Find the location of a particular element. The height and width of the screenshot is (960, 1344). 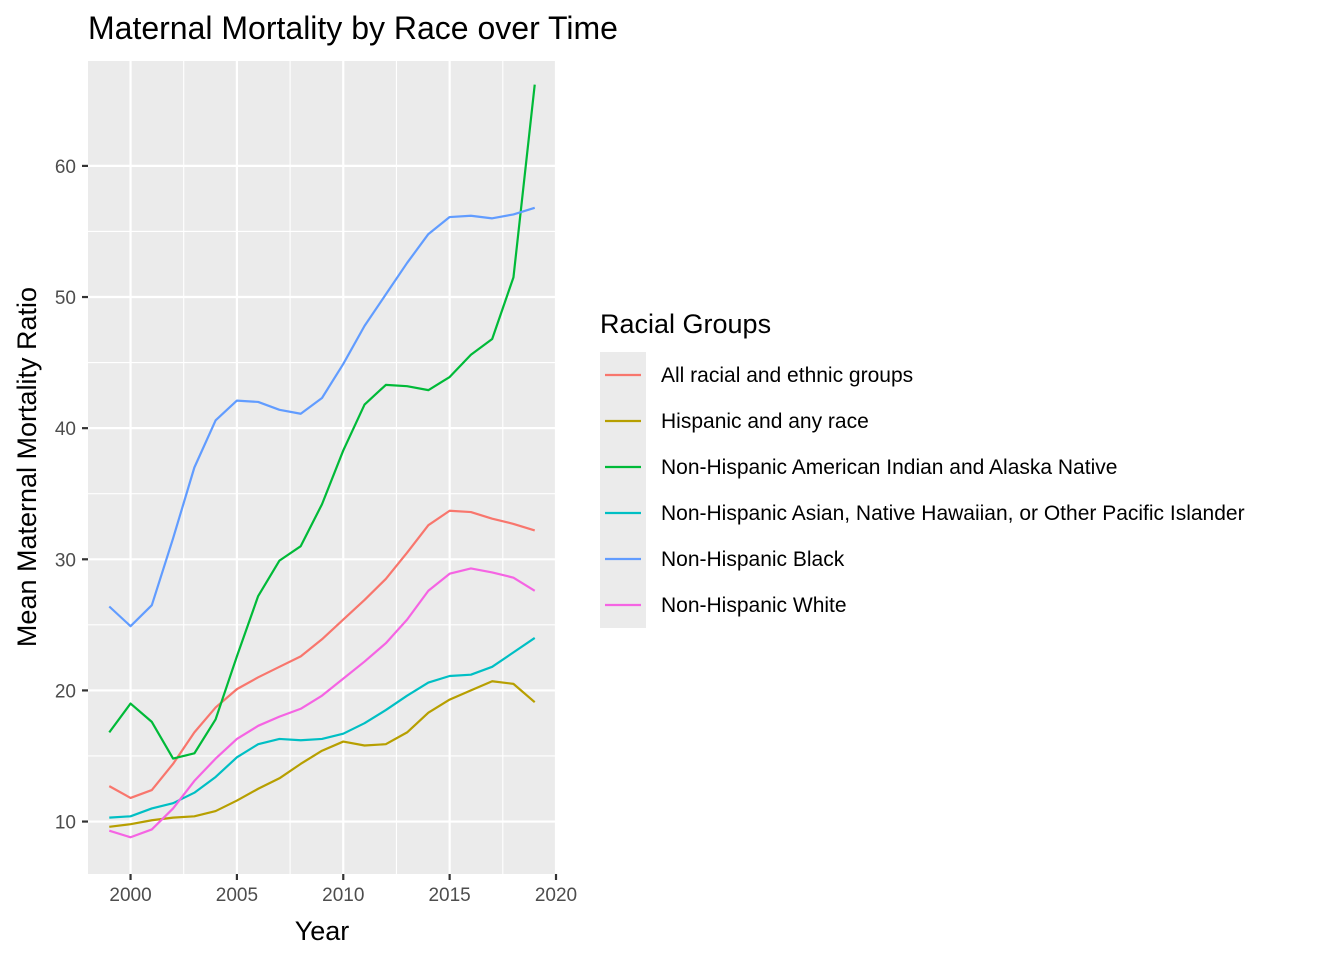

legend-label: Hispanic and any race is located at coordinates (765, 421).